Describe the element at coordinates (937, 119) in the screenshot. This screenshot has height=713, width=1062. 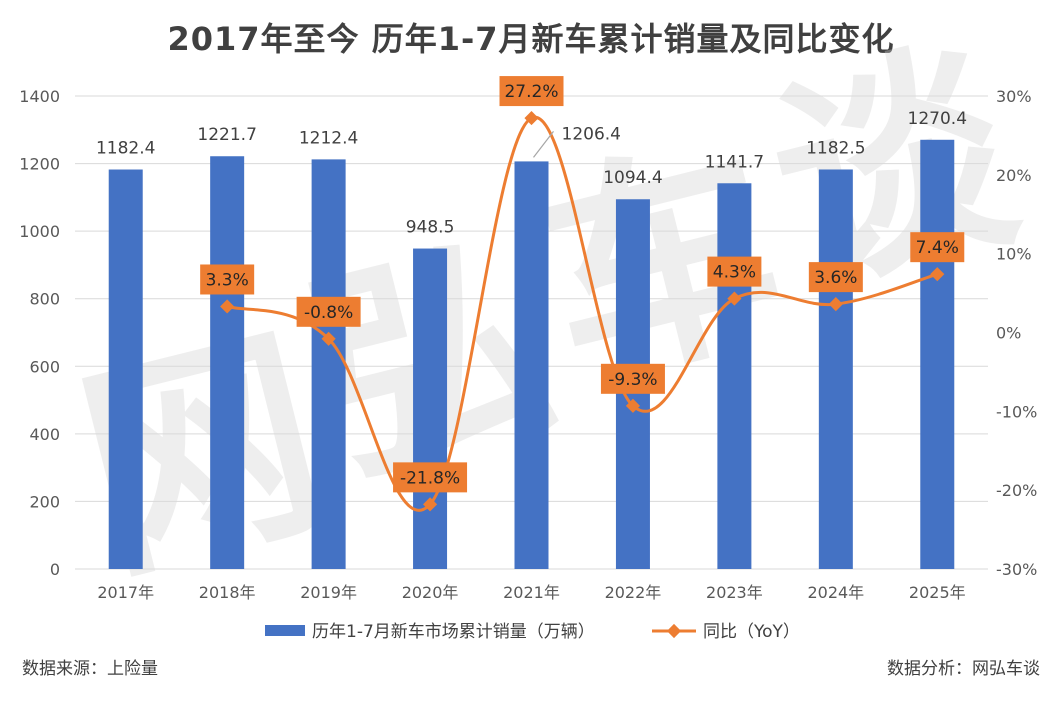
I see `bar-value-label: 1270.4` at that location.